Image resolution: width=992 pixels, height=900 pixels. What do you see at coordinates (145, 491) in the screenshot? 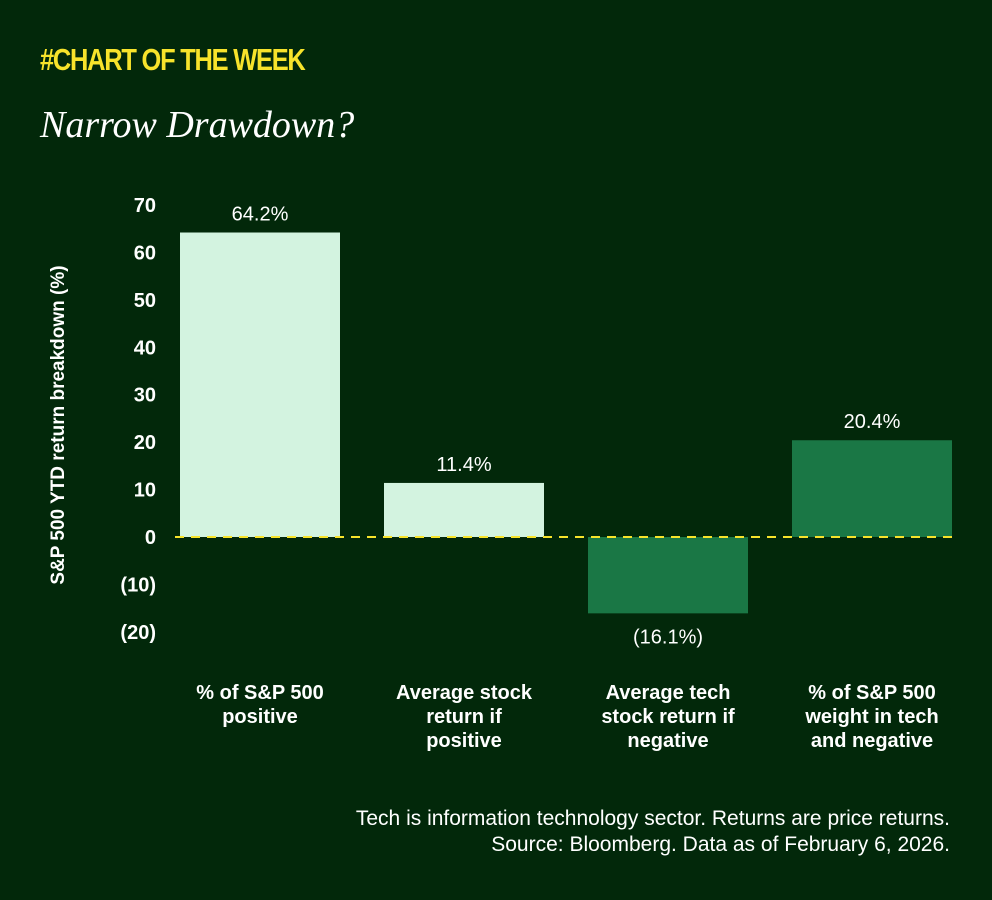
I see `y-tick-label: 10` at bounding box center [145, 491].